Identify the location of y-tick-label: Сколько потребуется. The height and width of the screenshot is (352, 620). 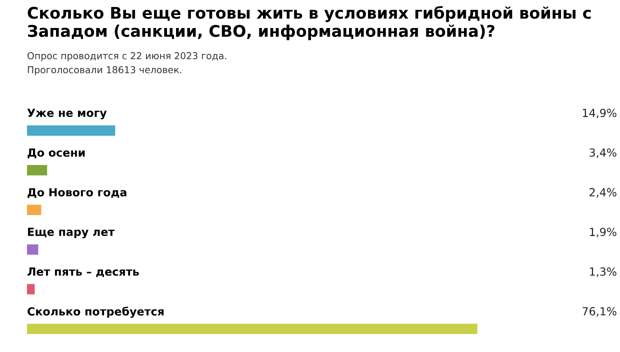
(96, 312).